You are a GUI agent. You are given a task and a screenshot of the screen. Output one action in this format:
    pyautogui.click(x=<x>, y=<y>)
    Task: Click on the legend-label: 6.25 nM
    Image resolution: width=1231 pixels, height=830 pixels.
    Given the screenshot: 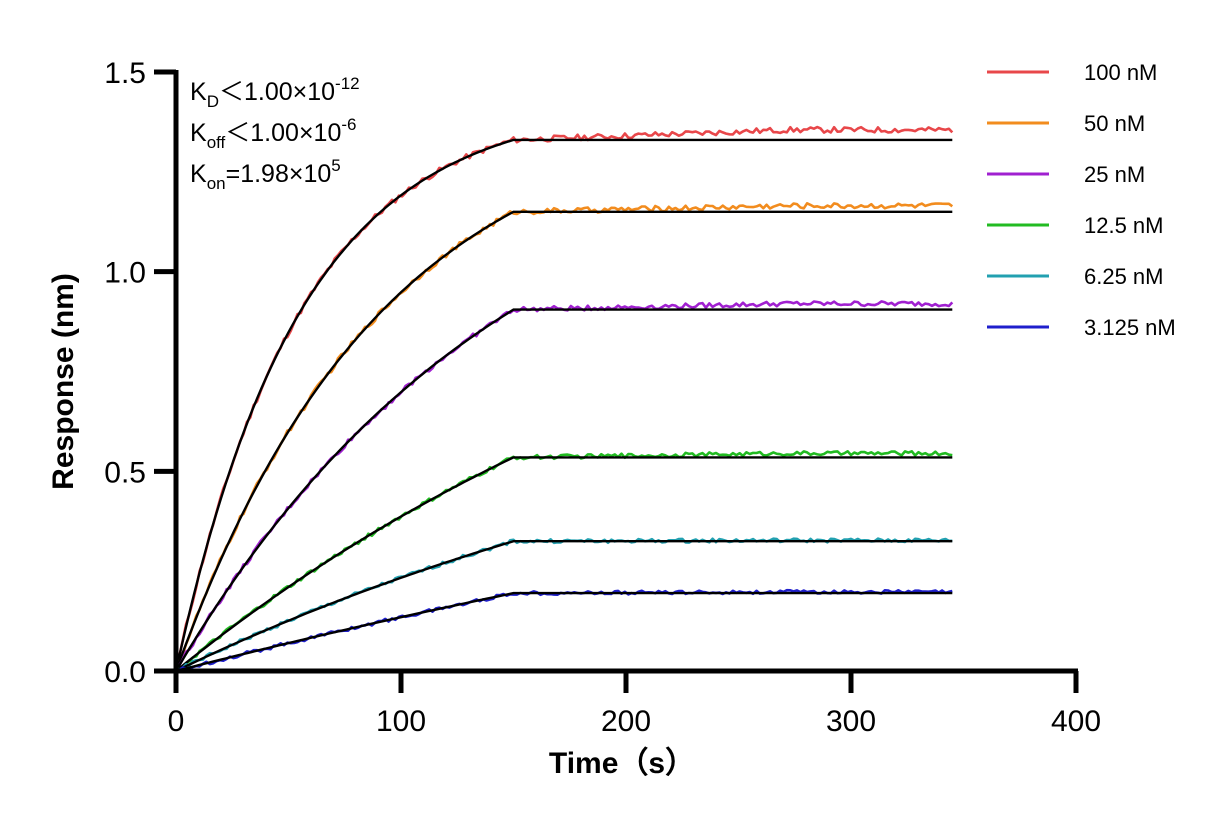 What is the action you would take?
    pyautogui.click(x=1124, y=276)
    